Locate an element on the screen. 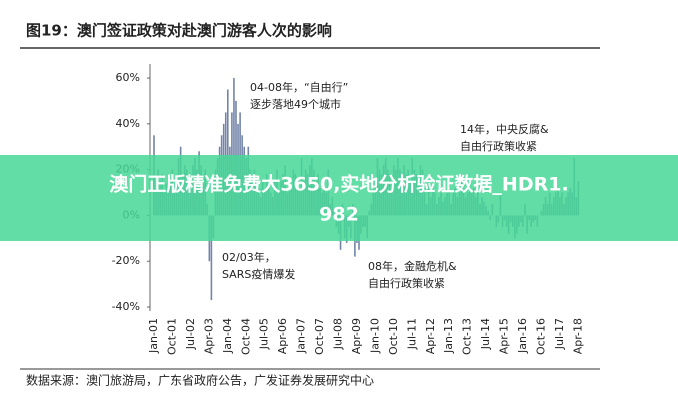 The height and width of the screenshot is (400, 678). x-tick-label: Jan-10 is located at coordinates (374, 336).